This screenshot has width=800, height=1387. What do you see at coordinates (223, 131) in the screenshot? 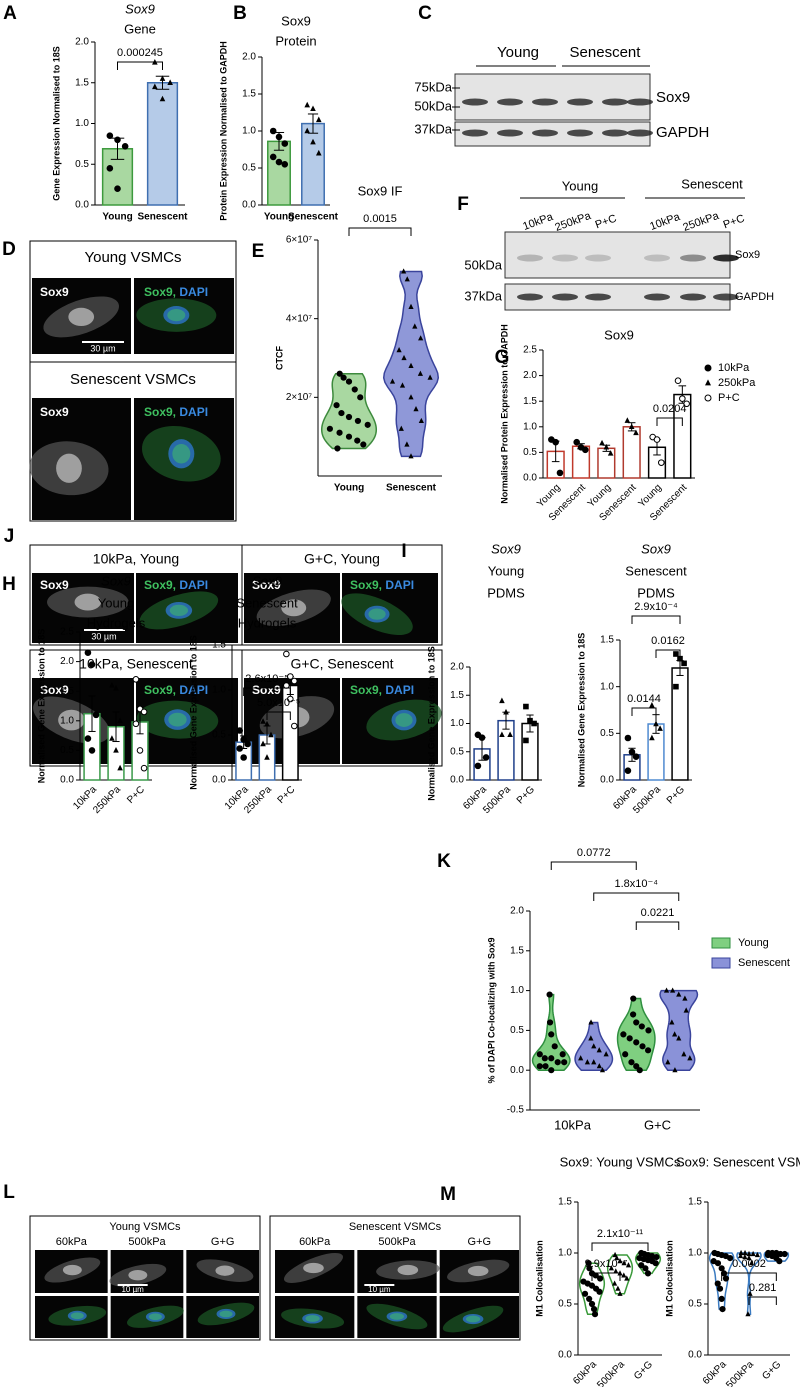
I see `y-axis-label: Protein Expression Normalised to GAPDH` at bounding box center [223, 131].